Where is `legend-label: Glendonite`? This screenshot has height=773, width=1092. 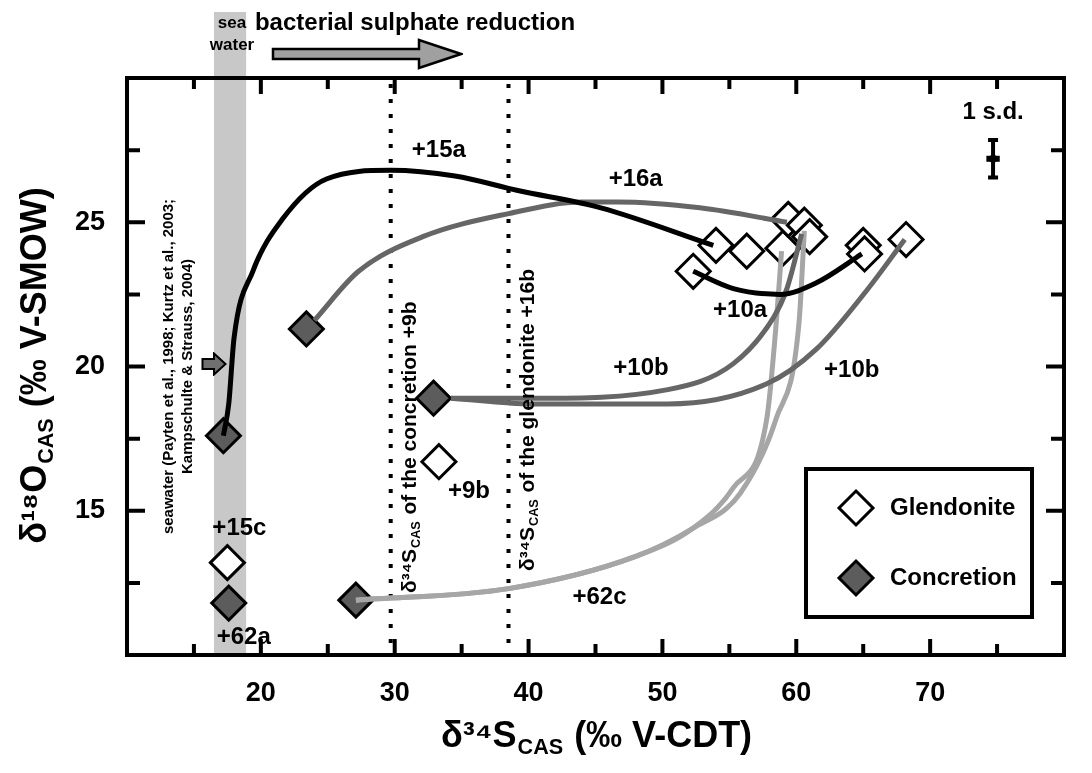 legend-label: Glendonite is located at coordinates (953, 506).